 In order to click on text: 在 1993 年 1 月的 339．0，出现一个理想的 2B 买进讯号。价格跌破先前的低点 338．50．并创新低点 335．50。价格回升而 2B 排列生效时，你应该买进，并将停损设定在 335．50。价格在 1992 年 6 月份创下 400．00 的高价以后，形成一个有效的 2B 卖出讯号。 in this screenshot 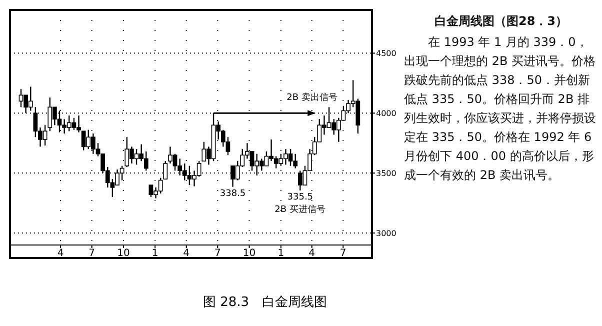, I will do `click(500, 109)`.